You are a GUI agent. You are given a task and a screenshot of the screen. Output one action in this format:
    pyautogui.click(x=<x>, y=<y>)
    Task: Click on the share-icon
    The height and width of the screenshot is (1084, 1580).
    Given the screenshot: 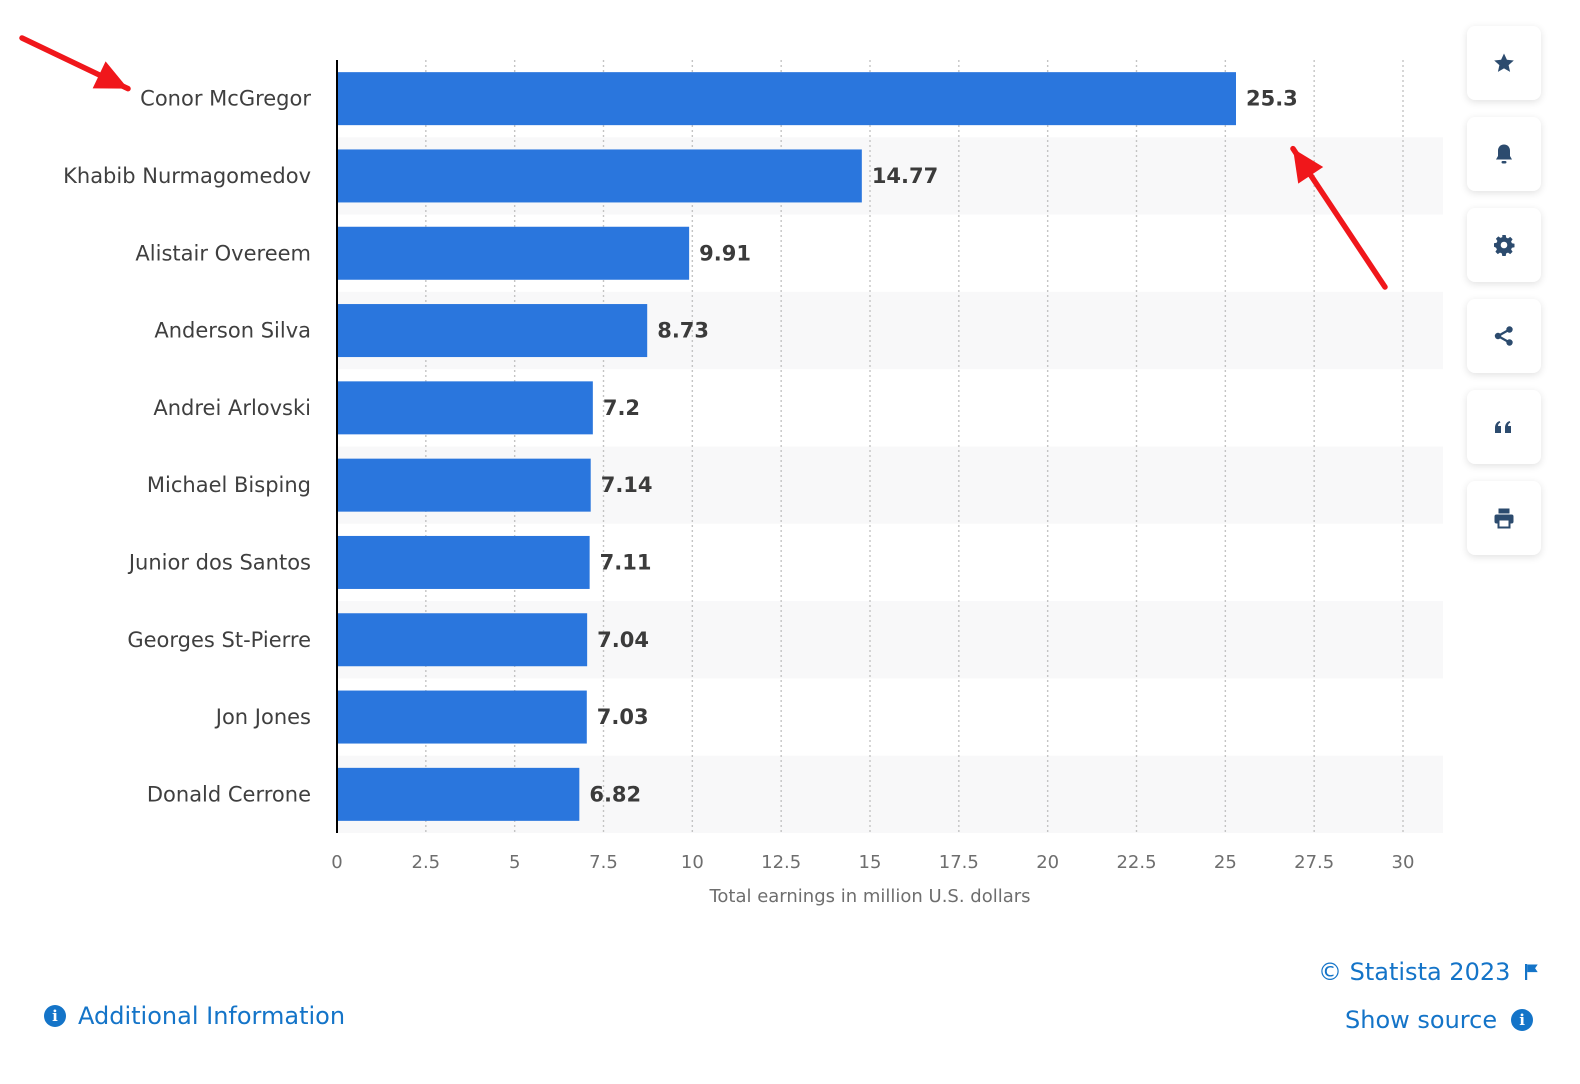 What is the action you would take?
    pyautogui.click(x=1503, y=336)
    